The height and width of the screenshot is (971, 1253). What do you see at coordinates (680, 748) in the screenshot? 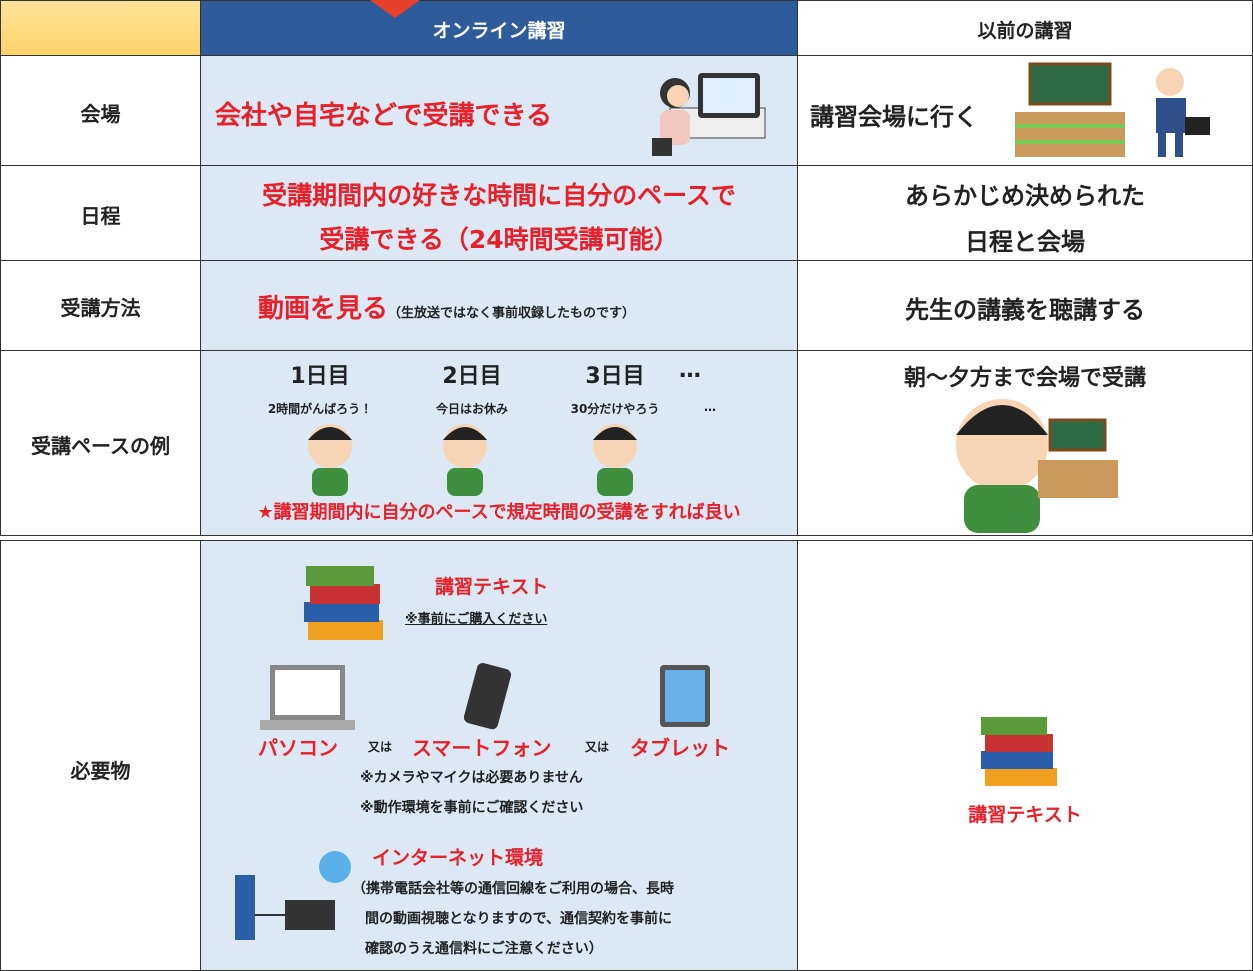
I see `device: タブレット` at bounding box center [680, 748].